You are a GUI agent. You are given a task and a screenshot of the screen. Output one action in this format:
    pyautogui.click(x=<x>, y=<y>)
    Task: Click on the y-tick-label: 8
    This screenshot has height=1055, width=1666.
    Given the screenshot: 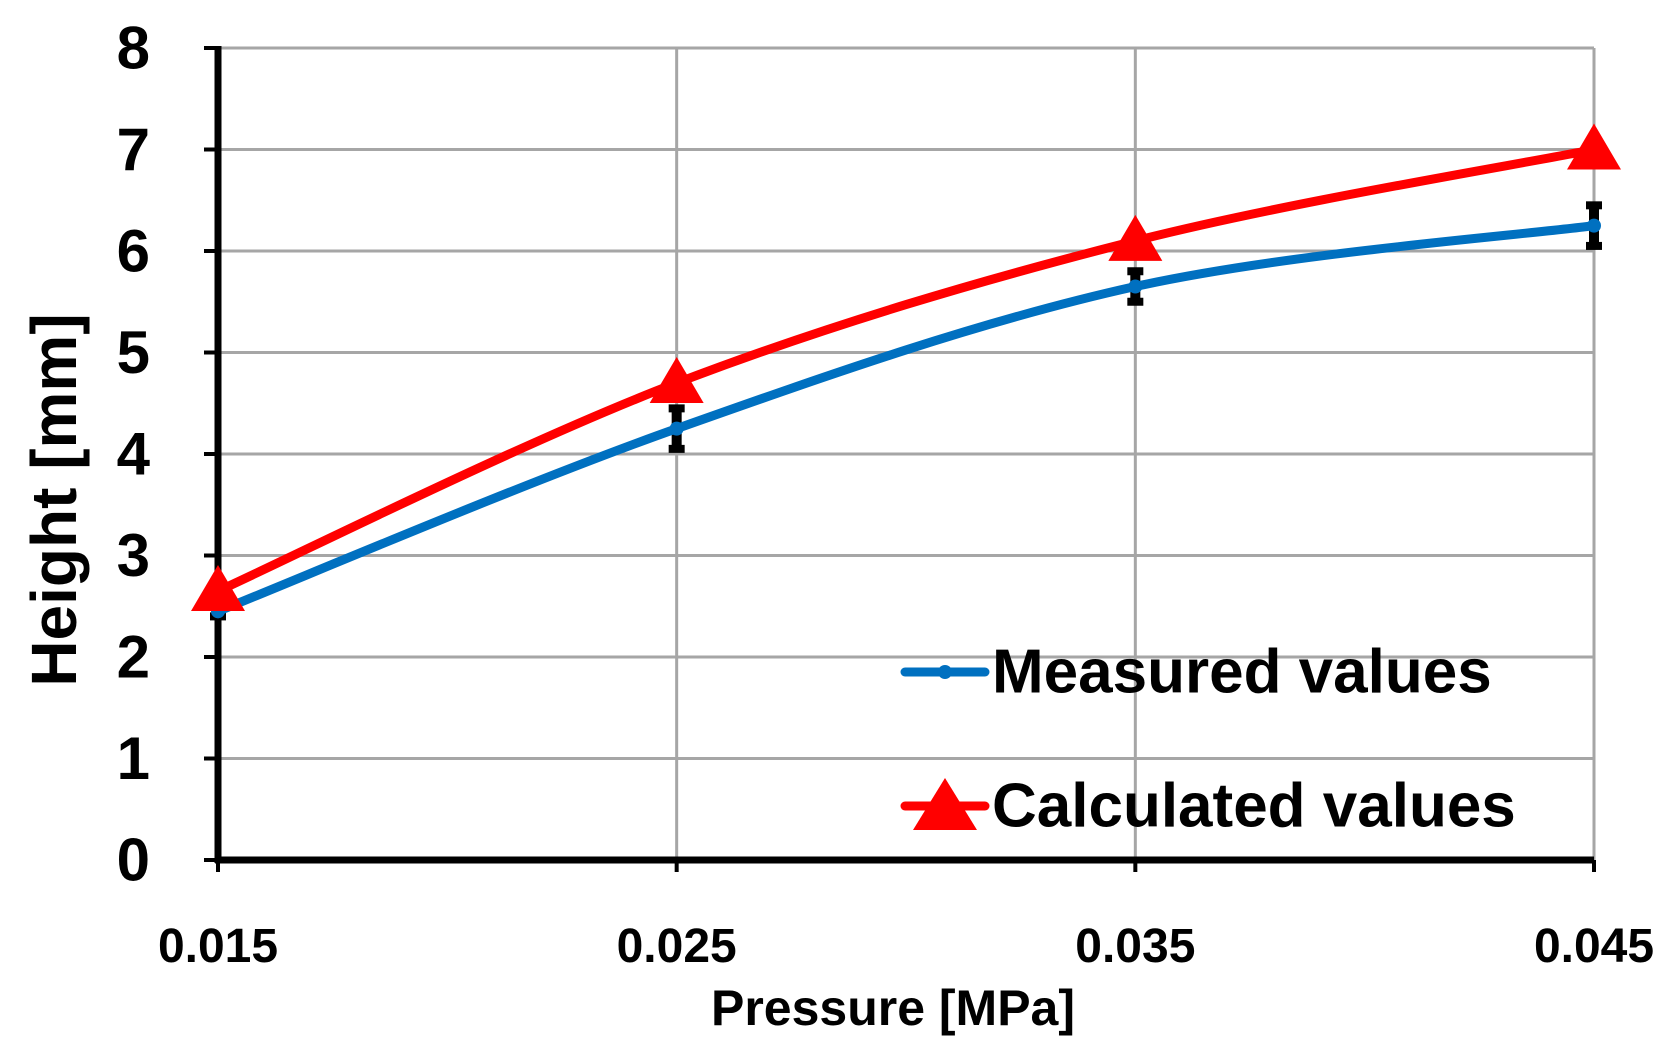 What is the action you would take?
    pyautogui.click(x=133, y=48)
    